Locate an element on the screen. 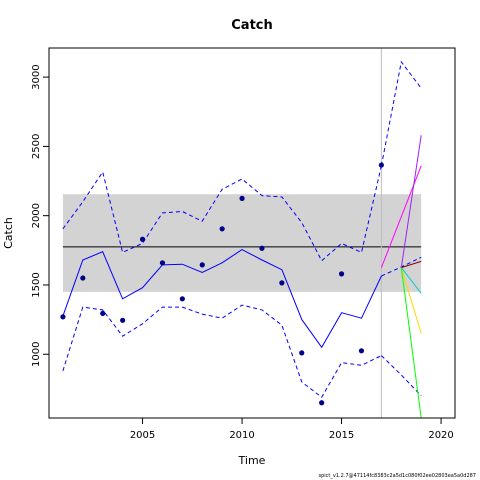  fitted-upper-line is located at coordinates (222, 213).